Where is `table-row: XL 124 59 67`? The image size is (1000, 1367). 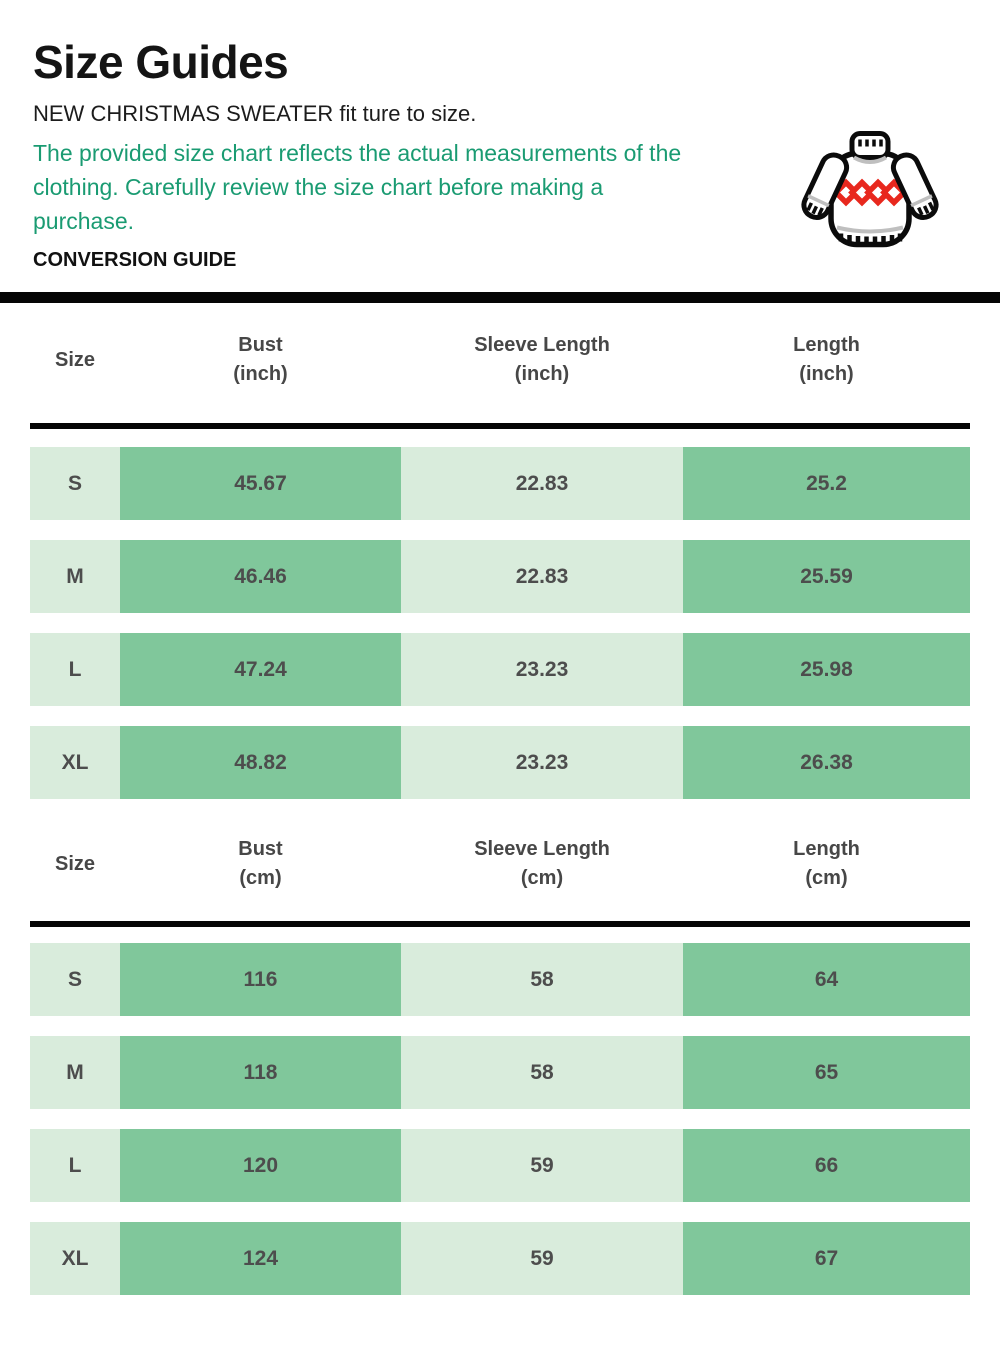
table-row: XL 124 59 67 is located at coordinates (500, 1258).